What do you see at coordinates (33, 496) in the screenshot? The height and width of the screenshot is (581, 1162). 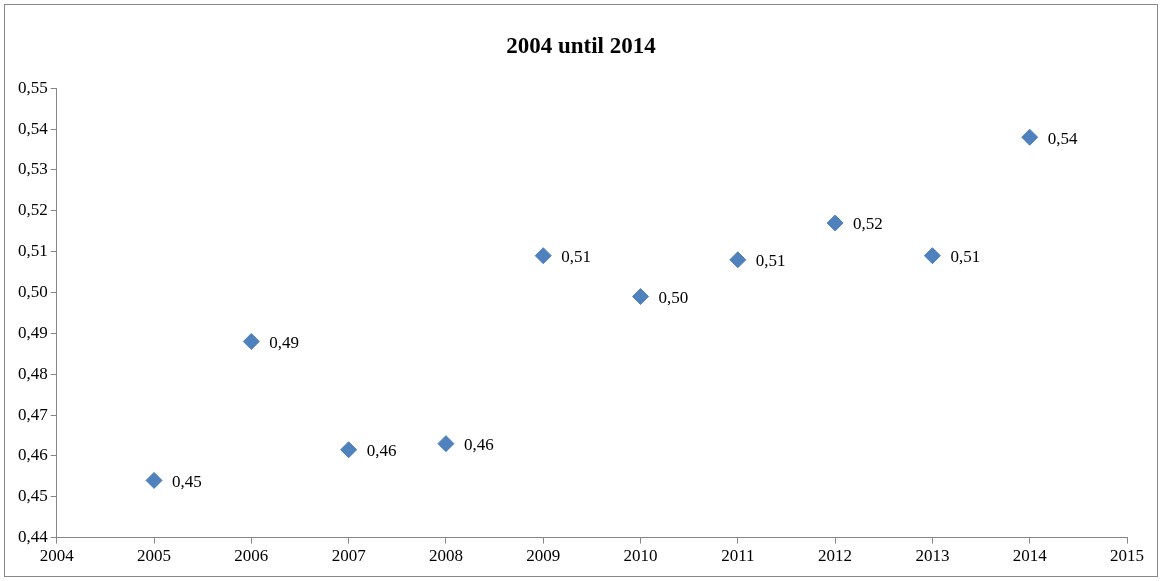 I see `y-tick-label: 0,45` at bounding box center [33, 496].